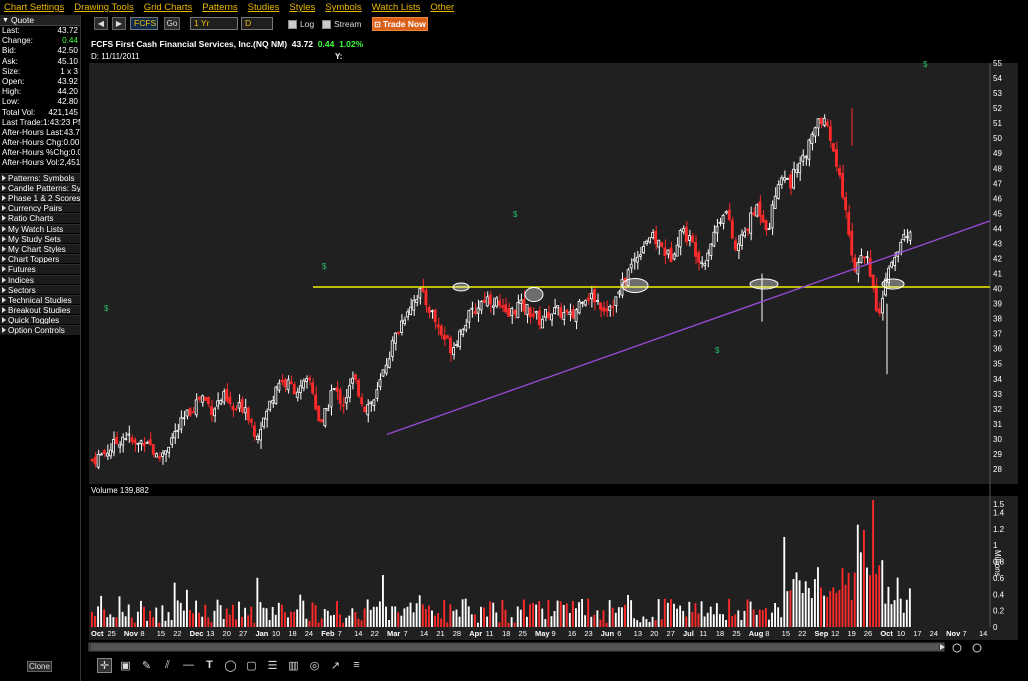 This screenshot has width=1028, height=681. Describe the element at coordinates (172, 23) in the screenshot. I see `go-button: Go` at that location.